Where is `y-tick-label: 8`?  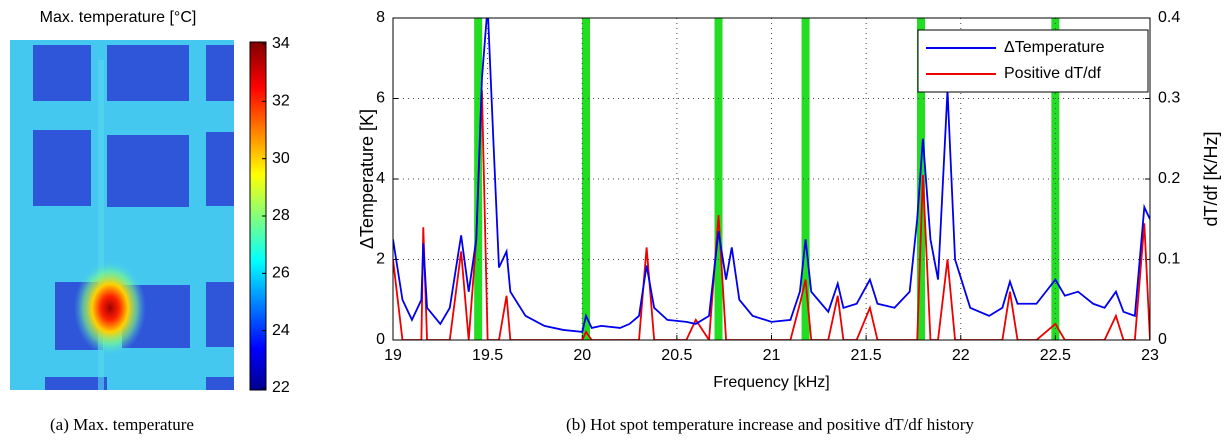
y-tick-label: 8 is located at coordinates (380, 17).